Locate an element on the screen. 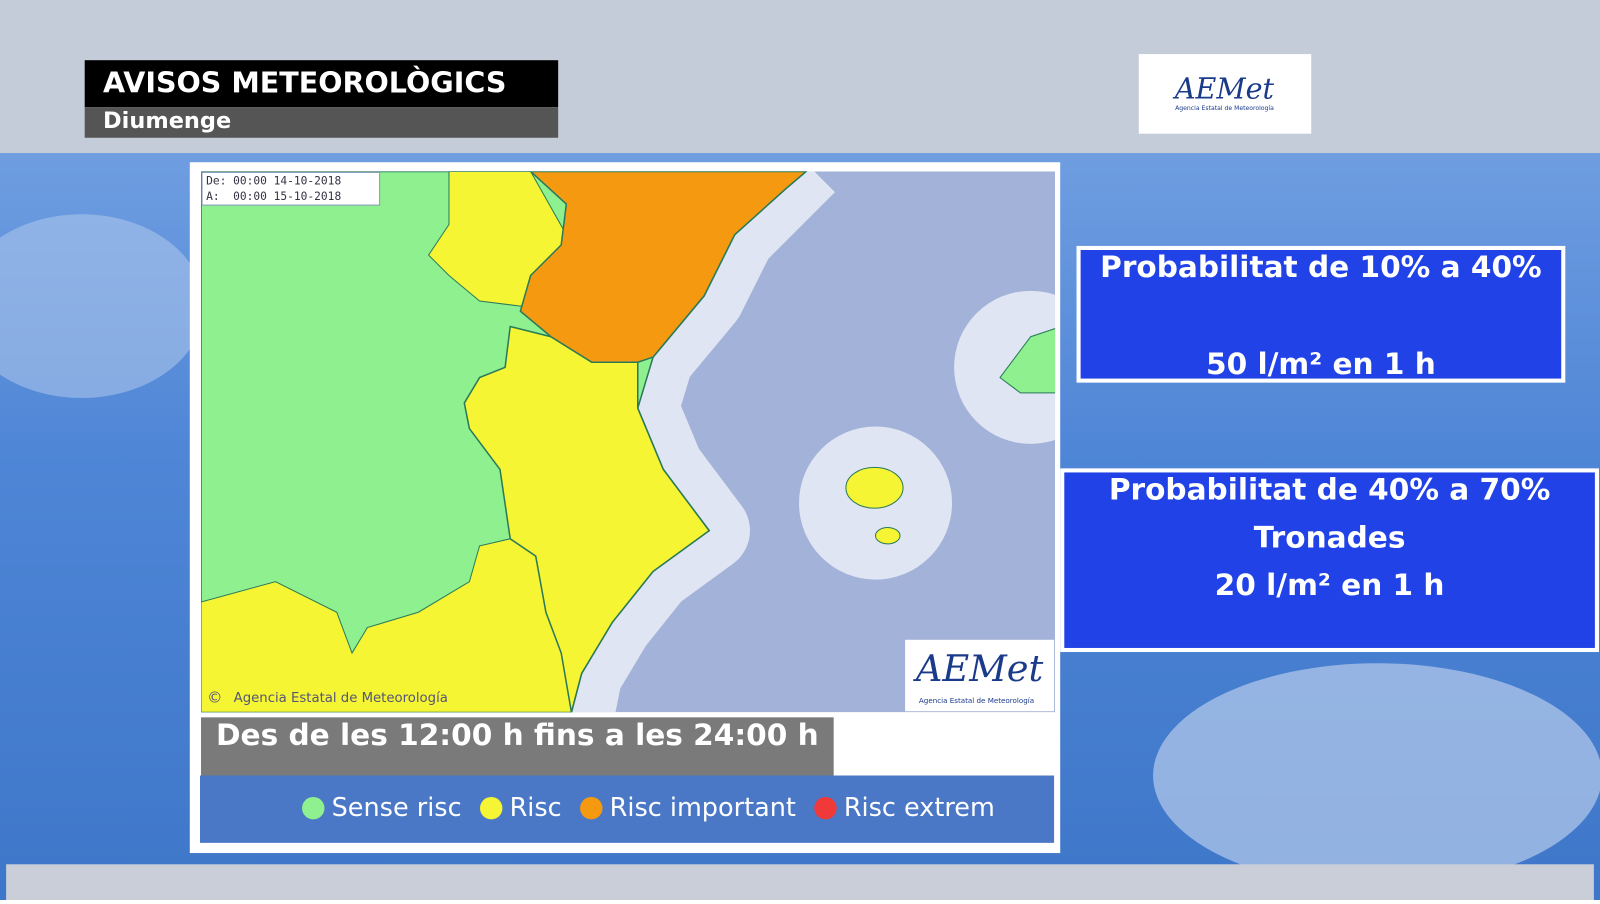 The height and width of the screenshot is (904, 1600). date-to: A: 00:00 15-10-2018 is located at coordinates (273, 196).